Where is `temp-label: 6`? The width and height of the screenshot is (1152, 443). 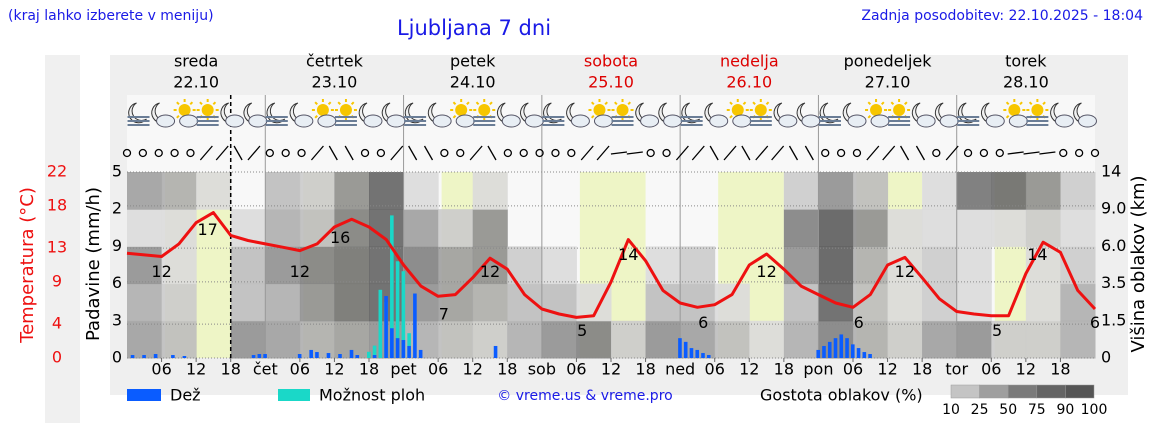 temp-label: 6 is located at coordinates (703, 322).